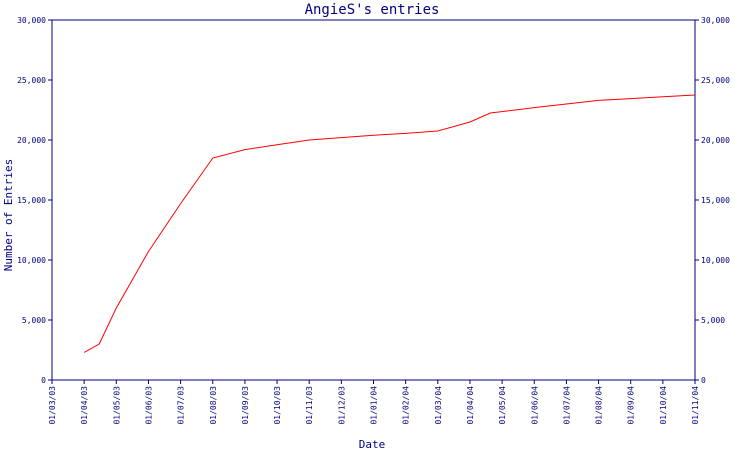 The height and width of the screenshot is (450, 750). What do you see at coordinates (52, 405) in the screenshot?
I see `x-tick-label: 01/03/03` at bounding box center [52, 405].